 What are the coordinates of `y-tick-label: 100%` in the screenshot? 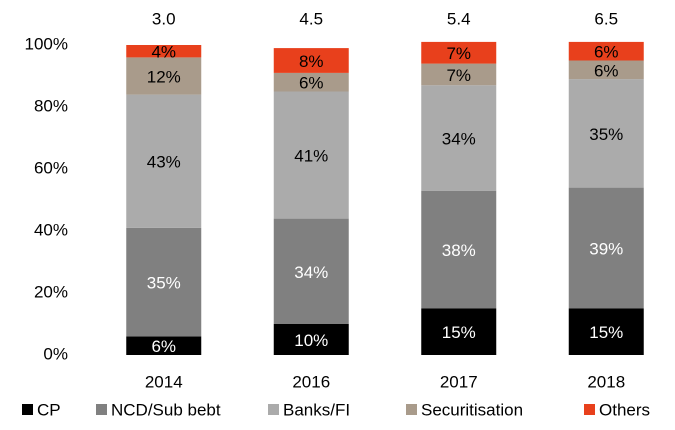 It's located at (46, 43).